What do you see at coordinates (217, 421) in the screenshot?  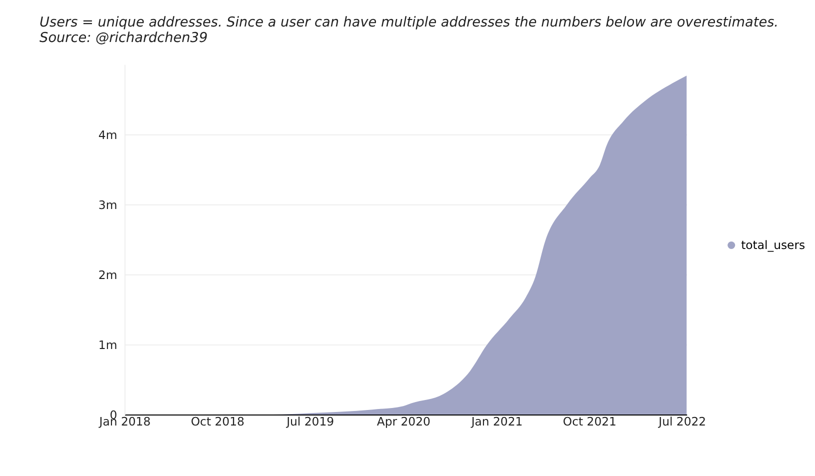 I see `x-tick-label: Oct 2018` at bounding box center [217, 421].